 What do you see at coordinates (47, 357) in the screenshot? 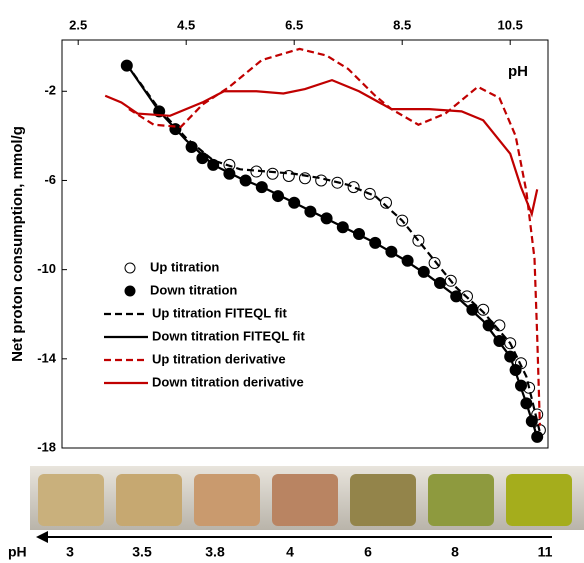
I see `y-tick-label: -14` at bounding box center [47, 357].